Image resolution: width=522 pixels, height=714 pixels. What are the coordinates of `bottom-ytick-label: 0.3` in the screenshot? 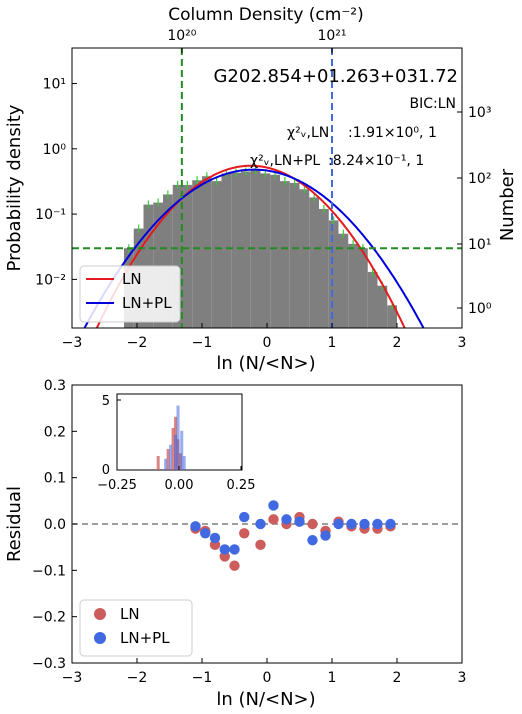 It's located at (55, 386).